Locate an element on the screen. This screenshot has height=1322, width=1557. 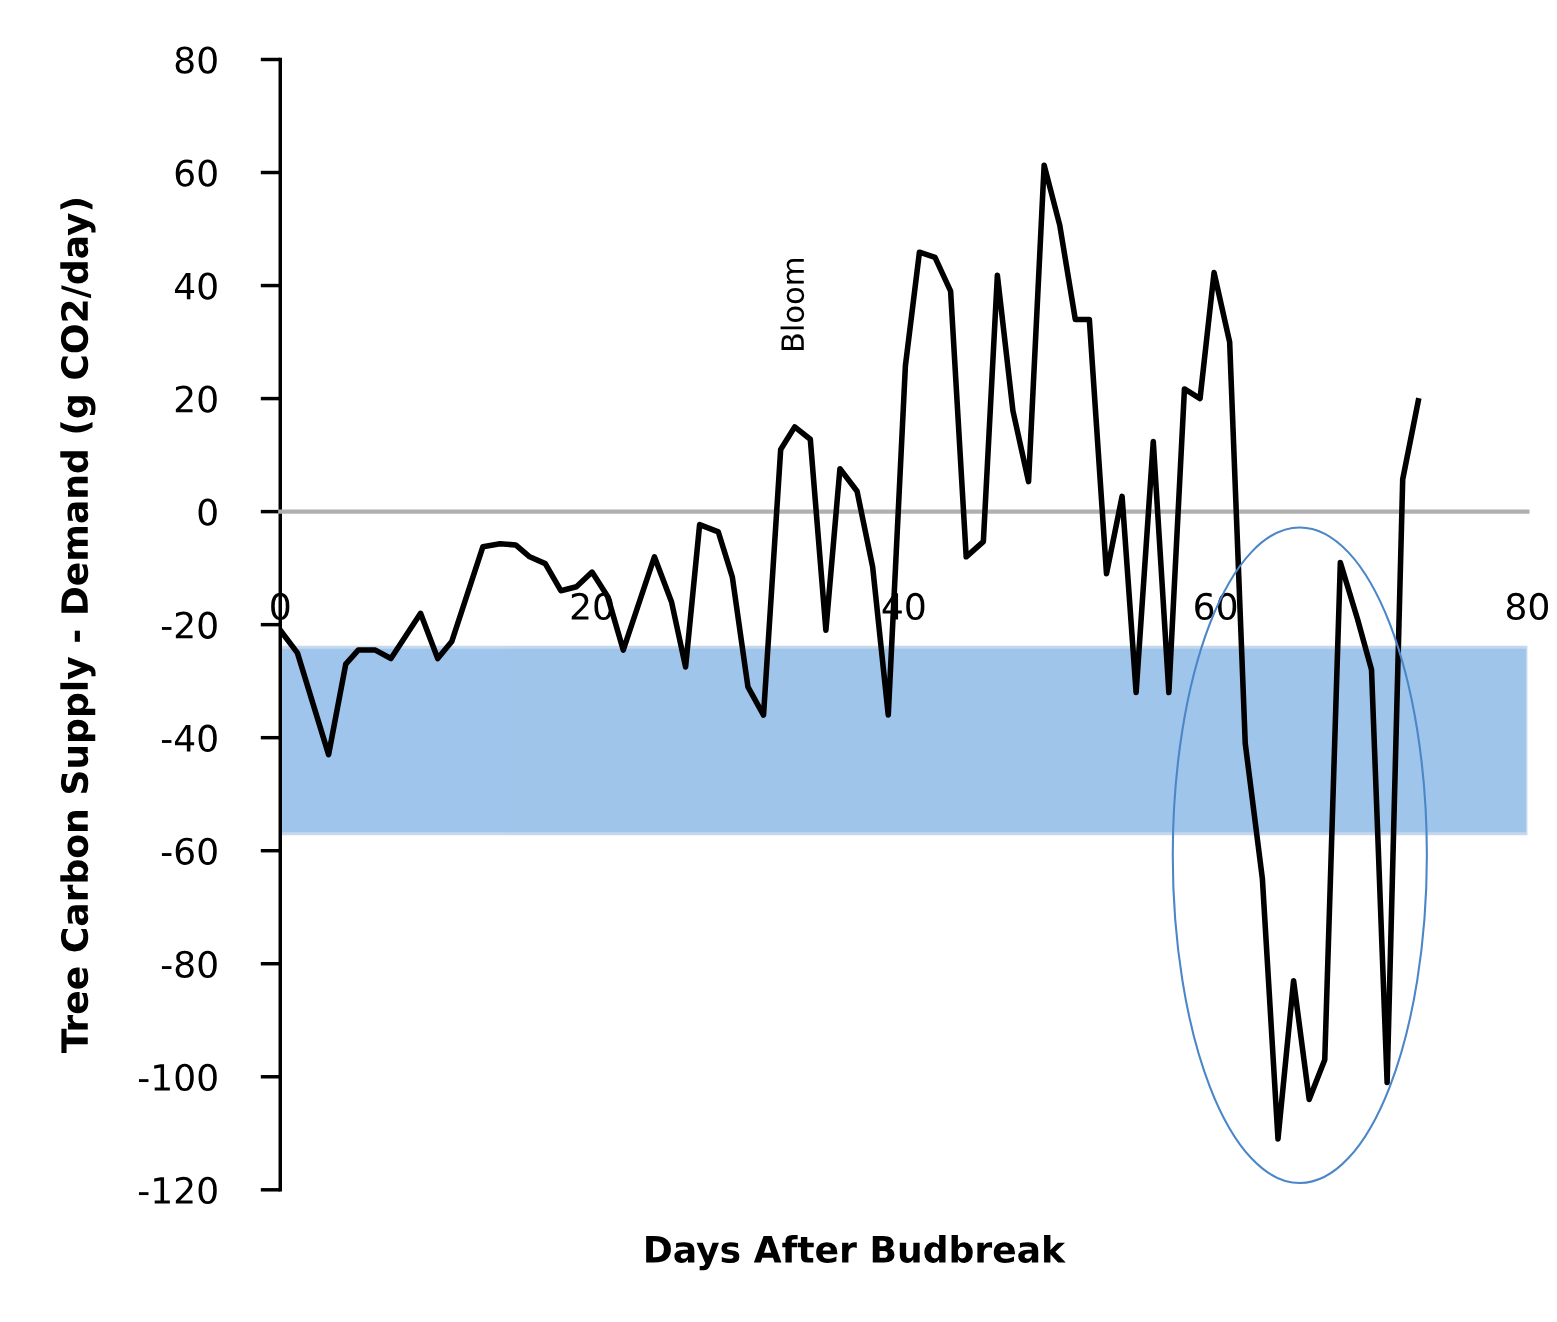
y-tick-label: -40 is located at coordinates (189, 738).